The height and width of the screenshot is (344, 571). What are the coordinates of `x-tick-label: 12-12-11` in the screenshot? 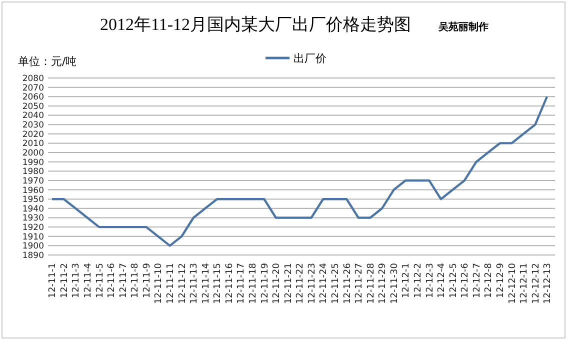 It's located at (525, 283).